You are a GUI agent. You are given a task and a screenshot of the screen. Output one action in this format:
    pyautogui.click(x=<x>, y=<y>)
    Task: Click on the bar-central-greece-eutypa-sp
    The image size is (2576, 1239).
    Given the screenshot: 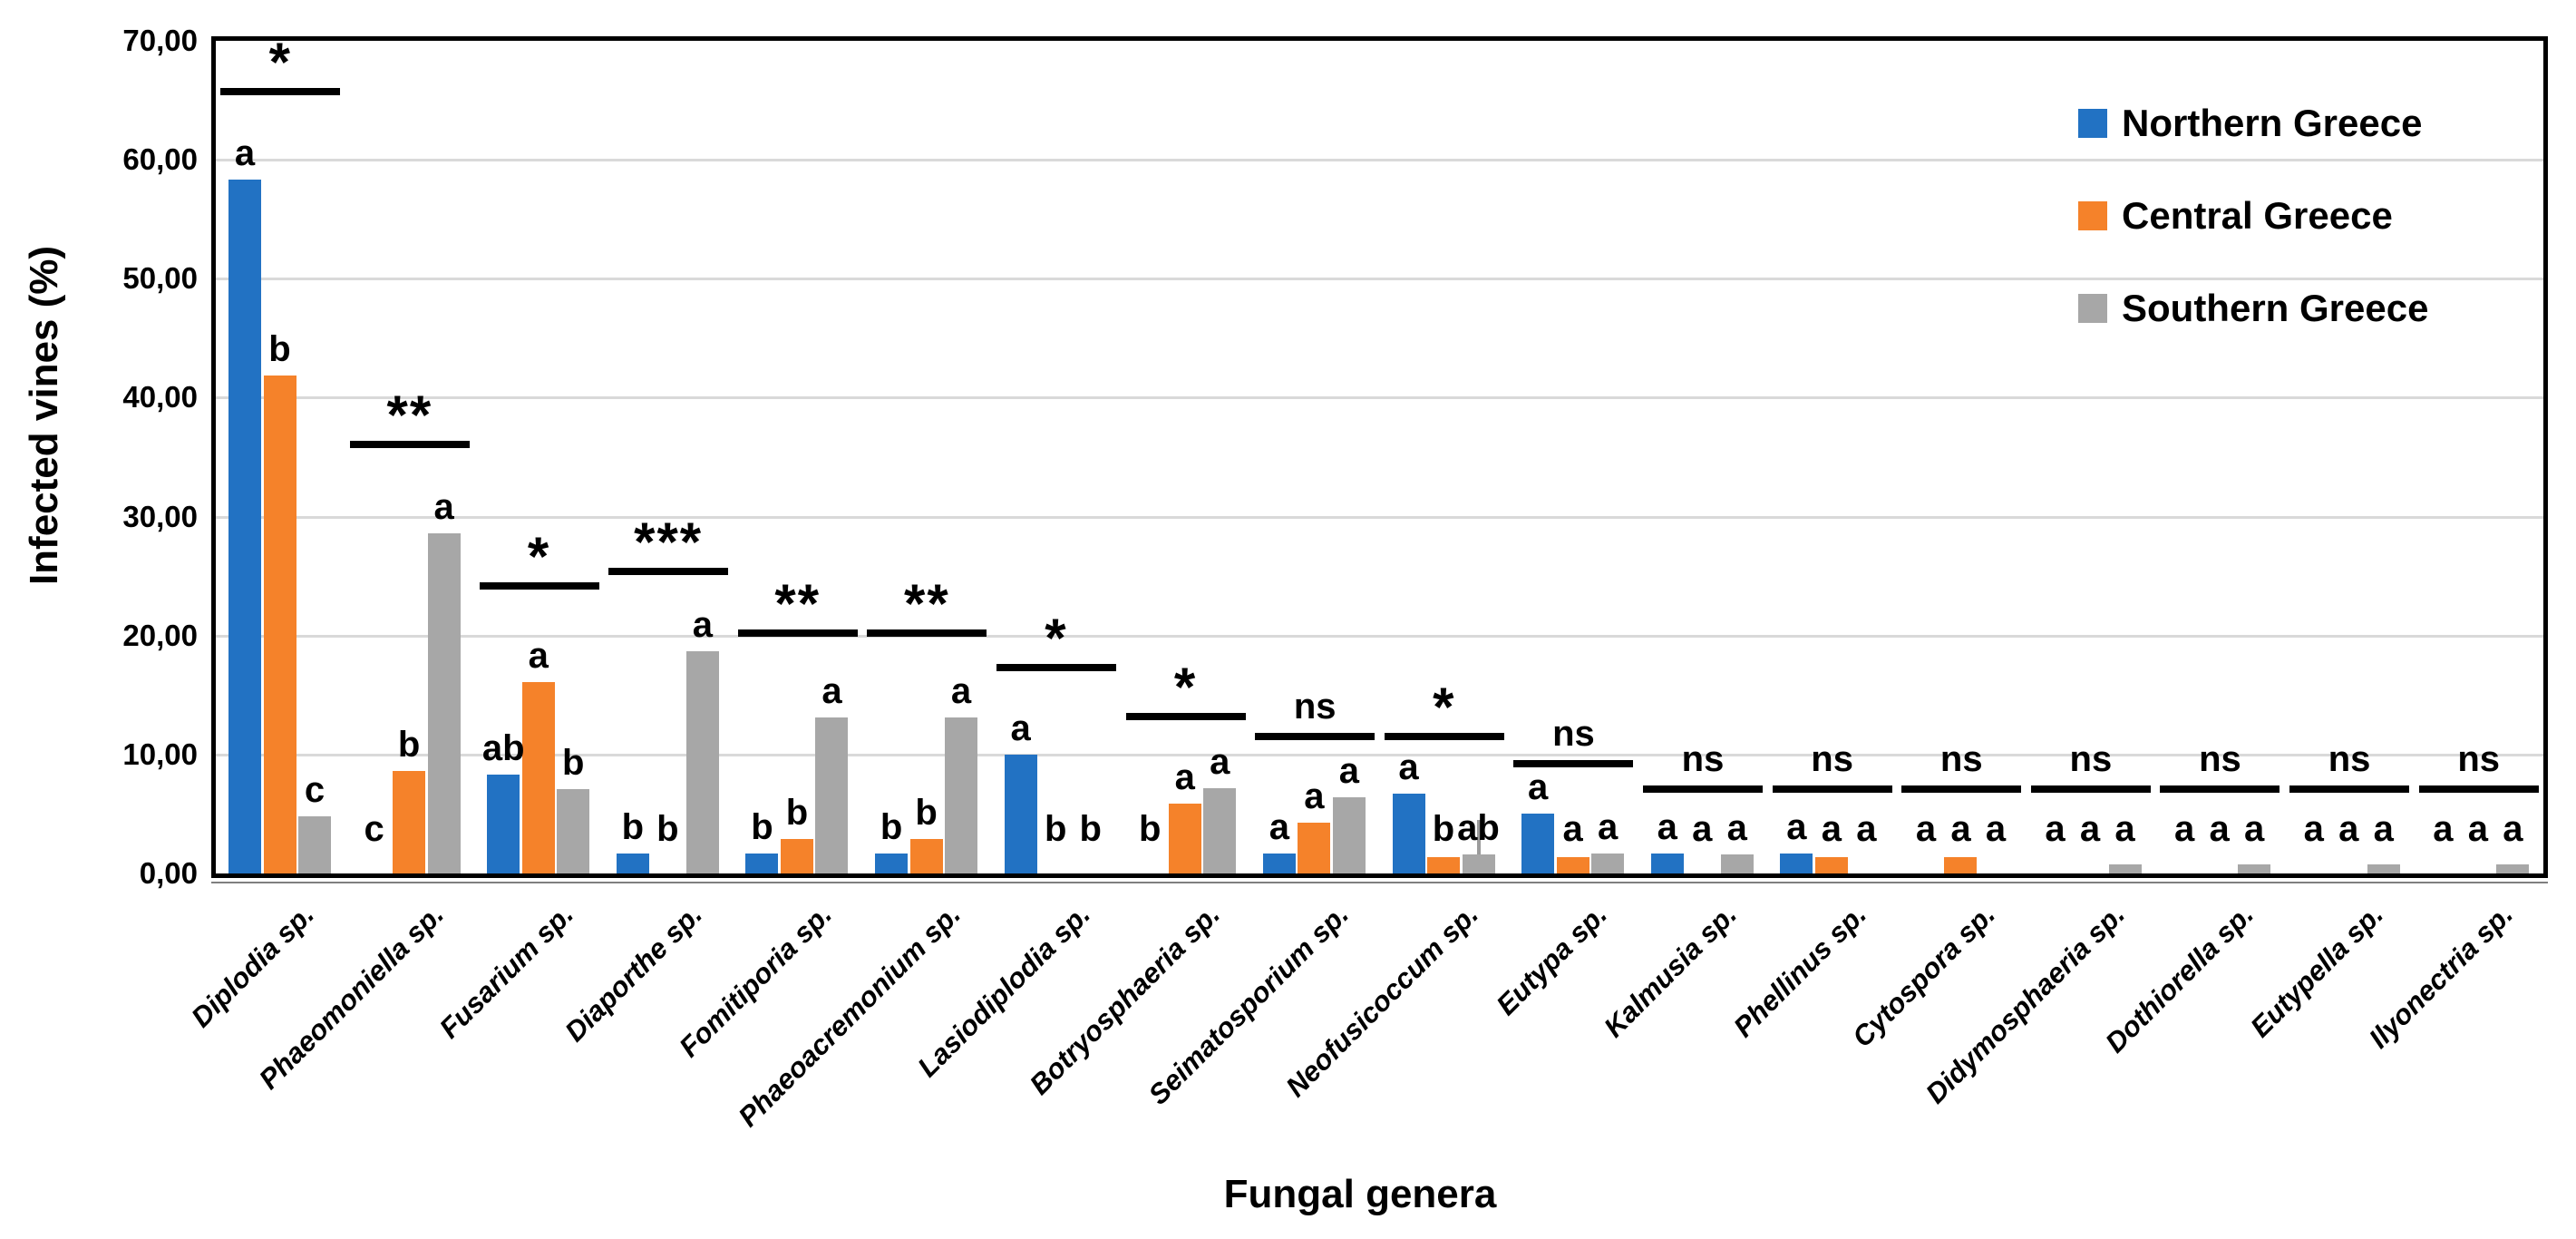 What is the action you would take?
    pyautogui.click(x=1572, y=864)
    